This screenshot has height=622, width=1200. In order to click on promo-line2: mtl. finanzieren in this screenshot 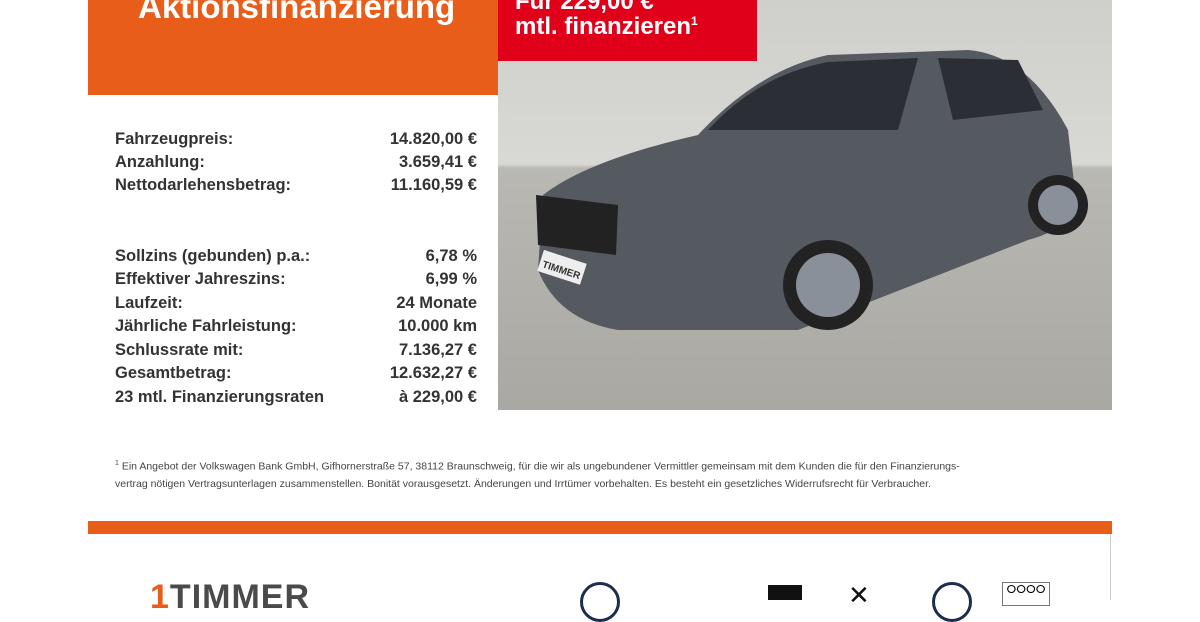, I will do `click(603, 26)`.